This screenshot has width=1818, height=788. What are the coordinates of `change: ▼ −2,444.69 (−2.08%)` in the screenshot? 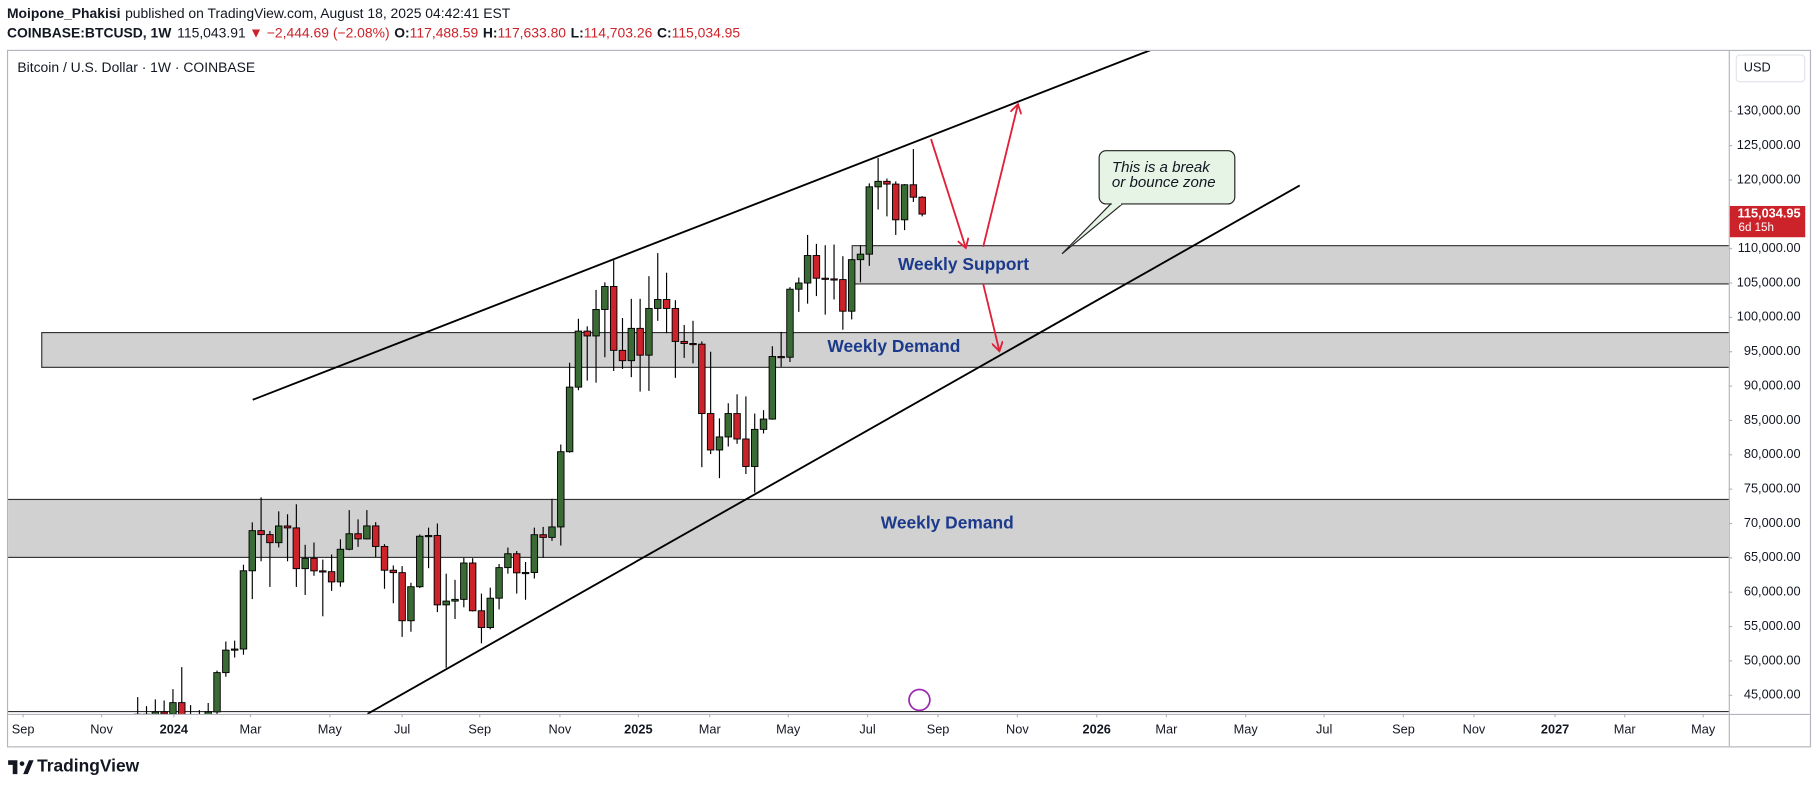 It's located at (319, 32).